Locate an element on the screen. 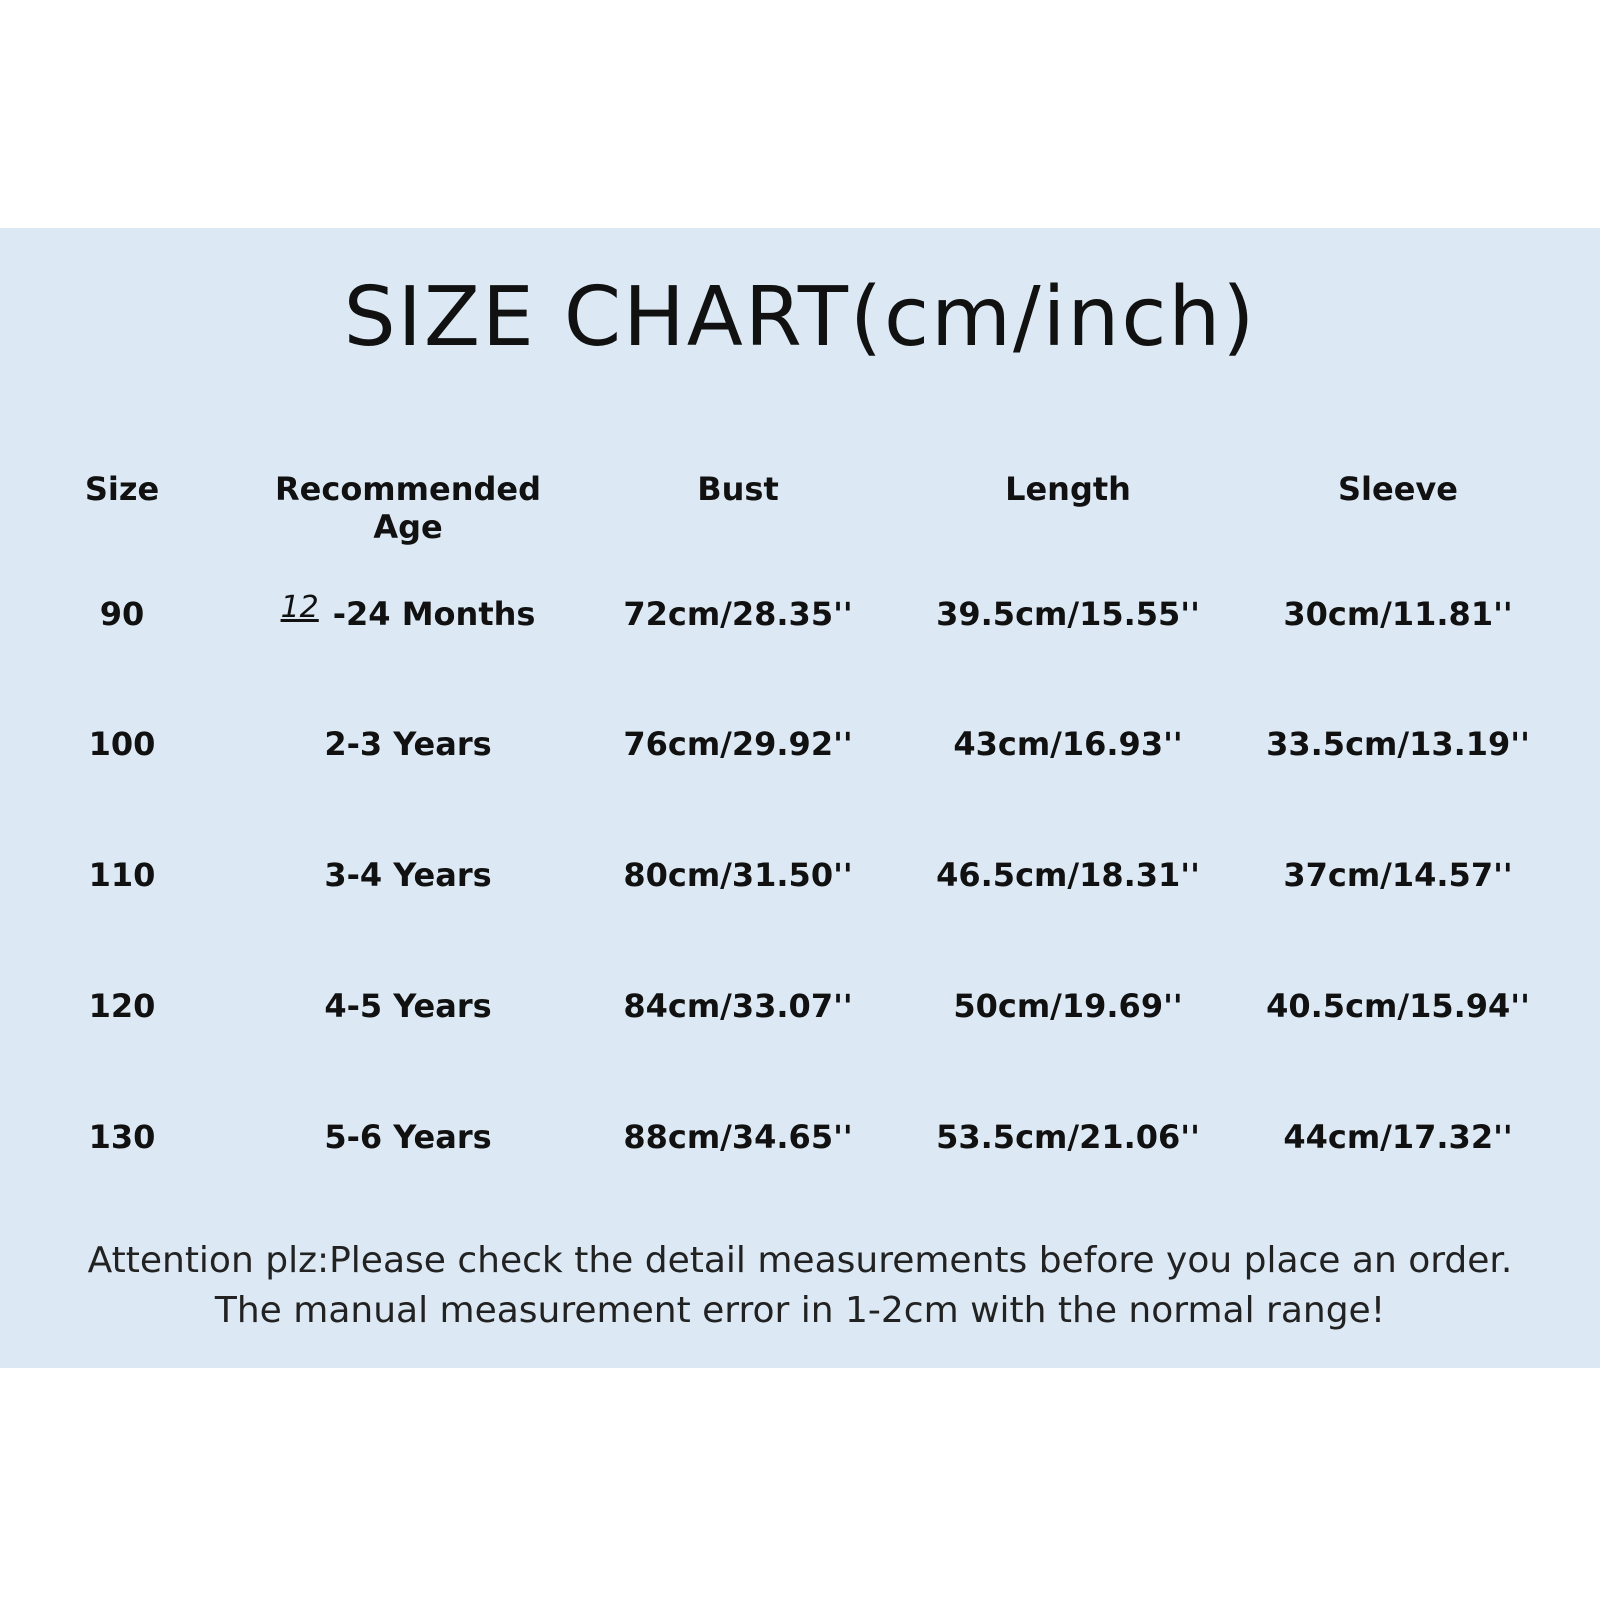 The width and height of the screenshot is (1600, 1600). age-text: -24 Months is located at coordinates (434, 614).